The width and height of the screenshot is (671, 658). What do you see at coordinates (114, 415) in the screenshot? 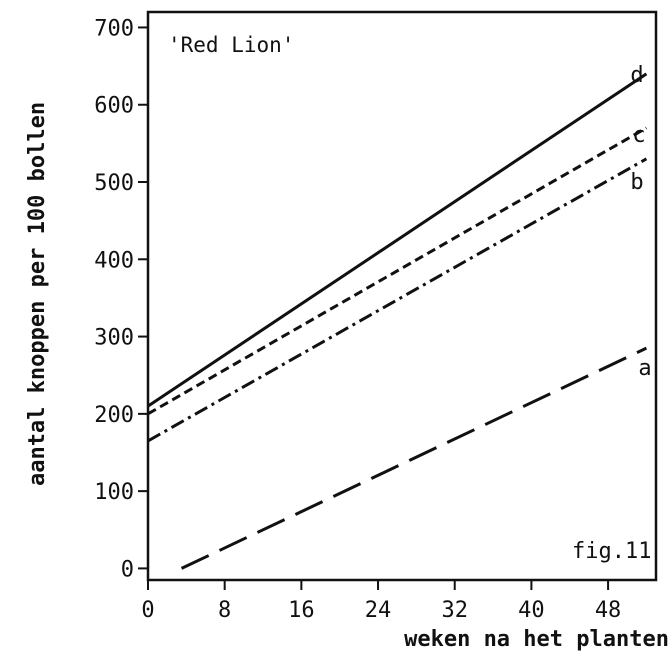
I see `y-tick-label: 200` at bounding box center [114, 415].